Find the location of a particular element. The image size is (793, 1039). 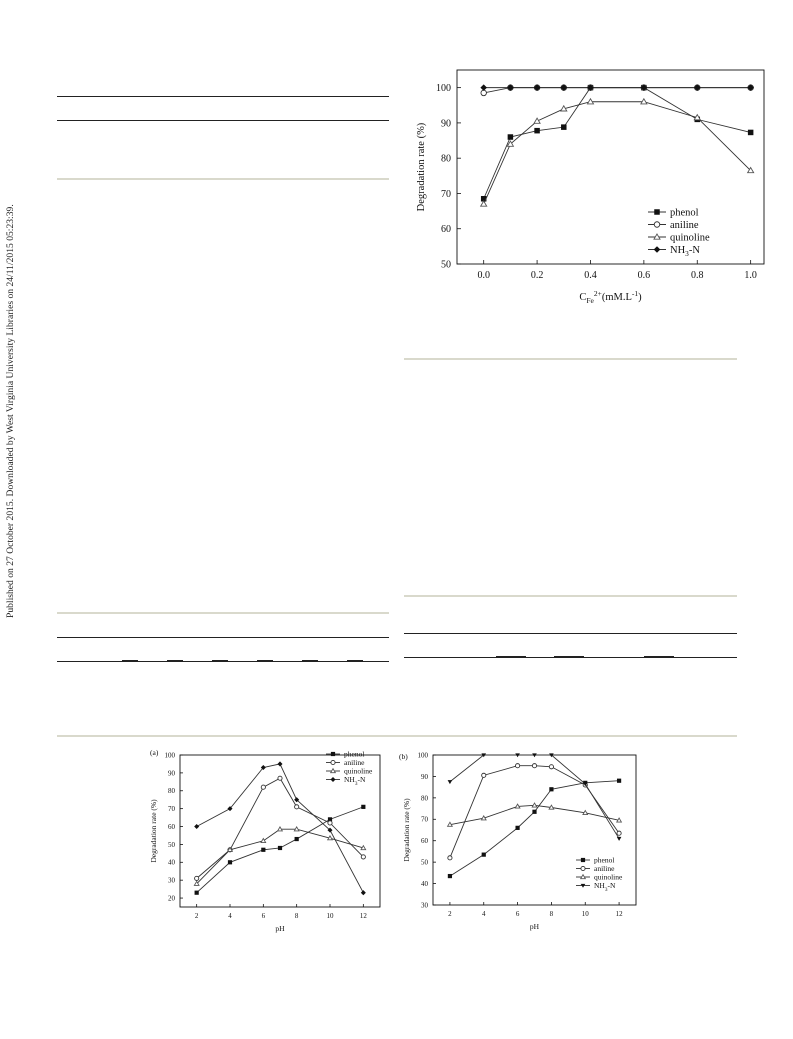

y-axis-label: Degradation rate (%) is located at coordinates (406, 830).